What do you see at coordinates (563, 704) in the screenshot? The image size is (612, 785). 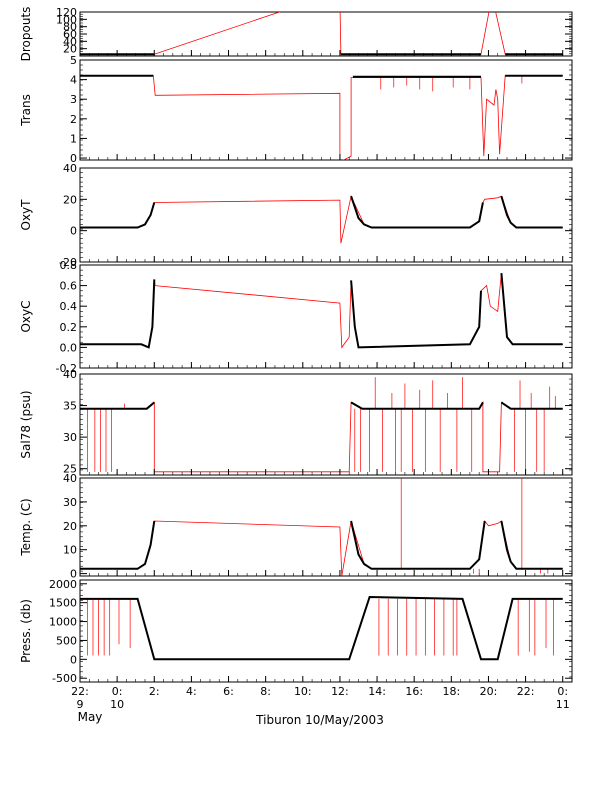 I see `x-tick-sublabel: 11` at bounding box center [563, 704].